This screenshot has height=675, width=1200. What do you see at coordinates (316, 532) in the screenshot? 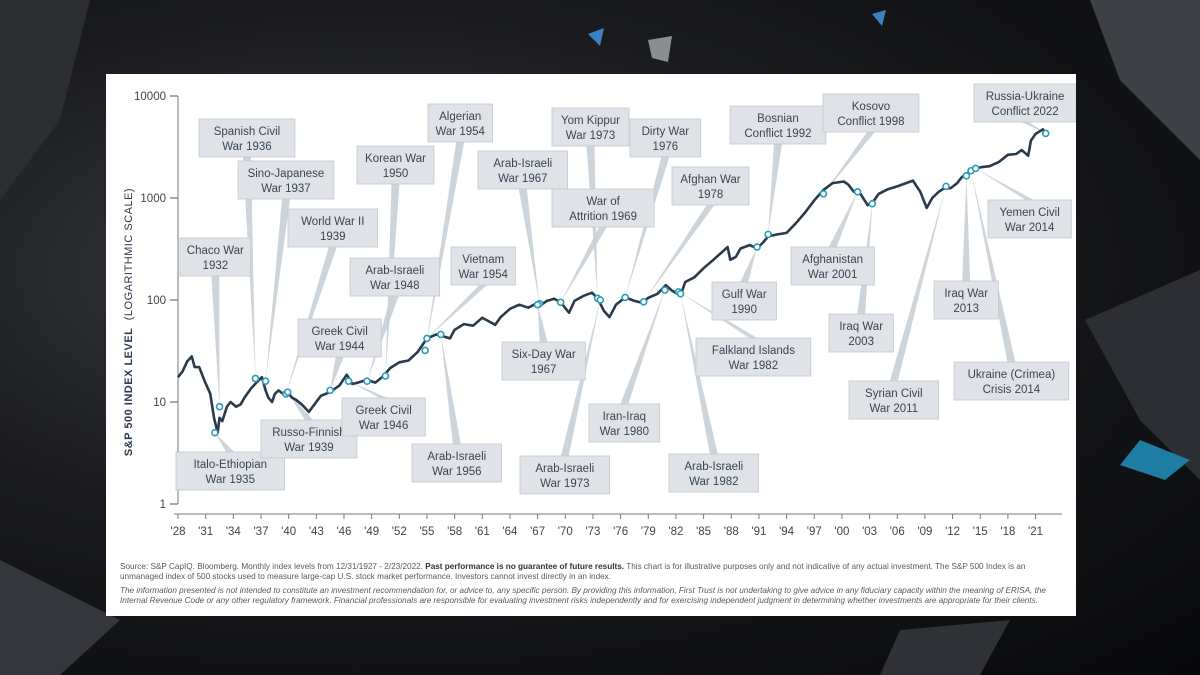
I see `x-tick-label: '43` at bounding box center [316, 532].